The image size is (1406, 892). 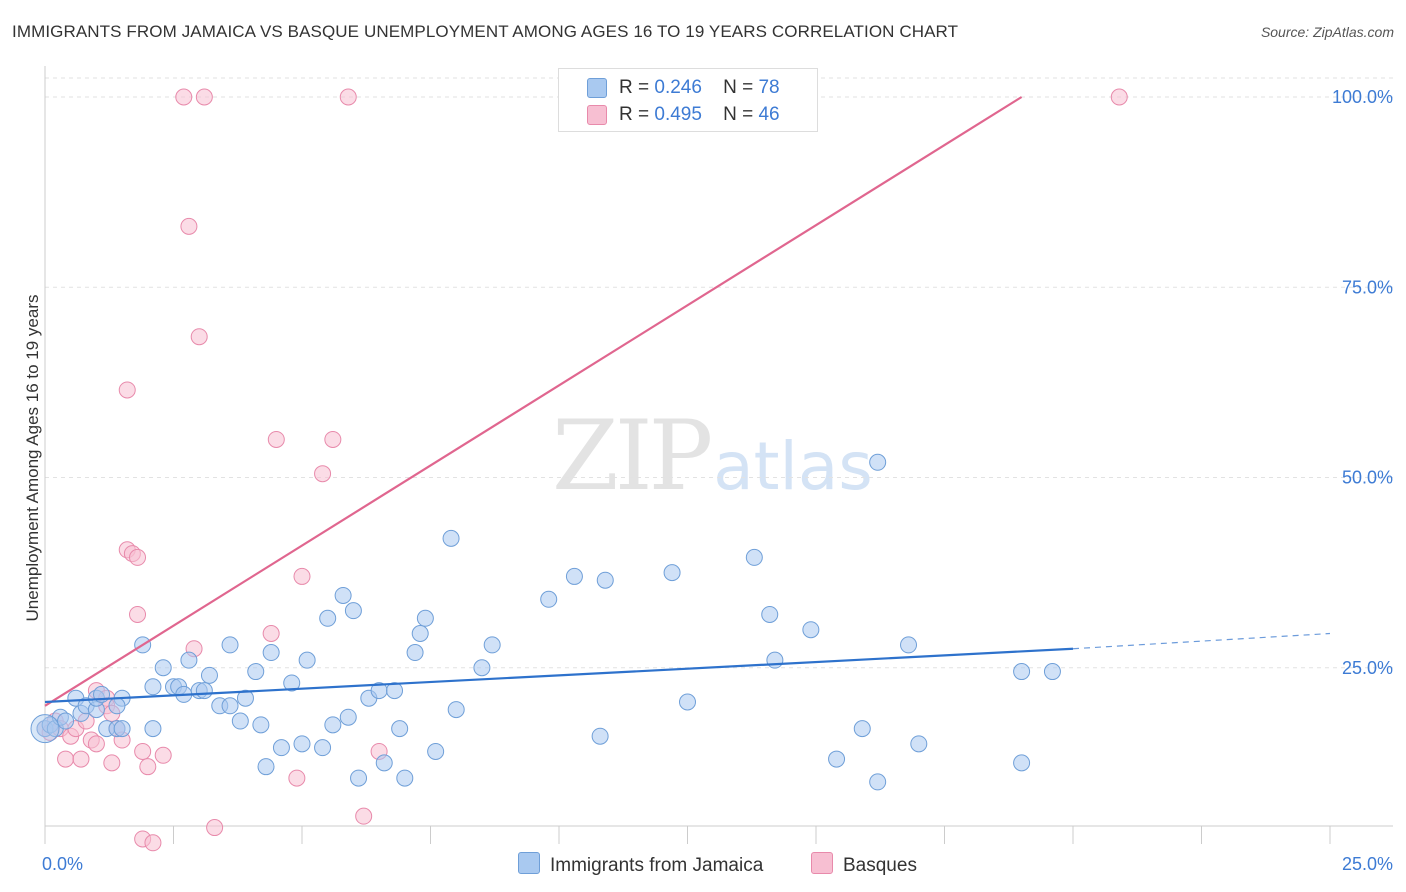 What do you see at coordinates (678, 87) in the screenshot?
I see `jamaica-r-value: 0.246` at bounding box center [678, 87].